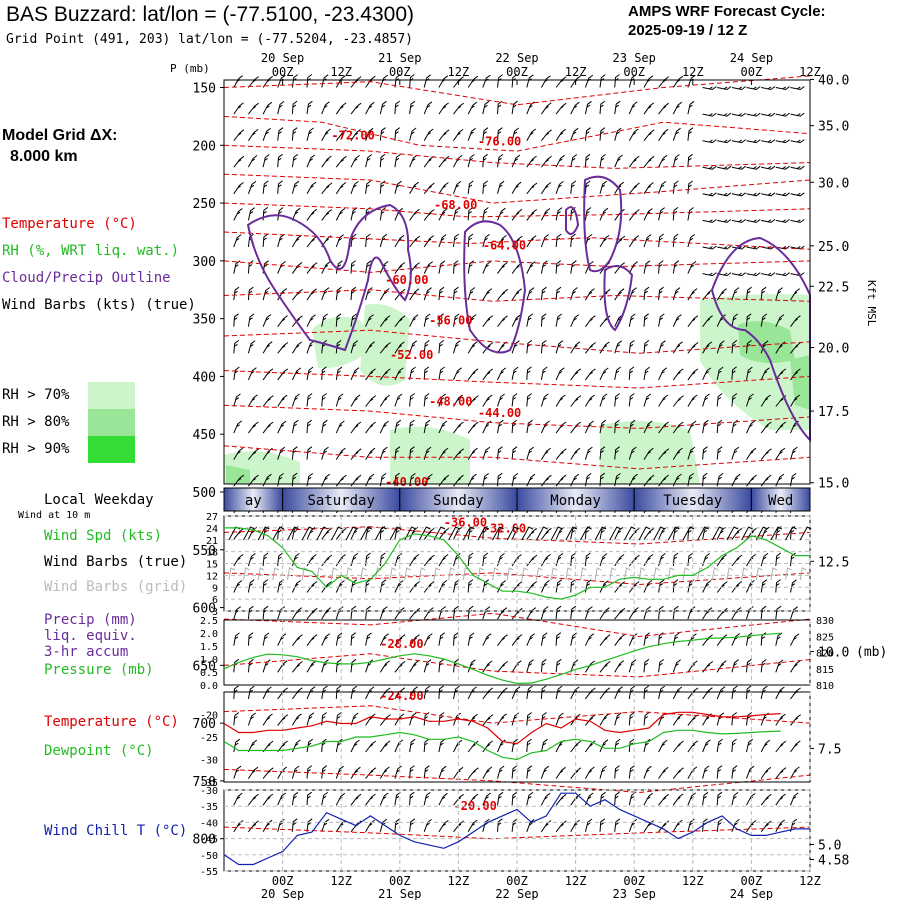 This screenshot has width=900, height=900. I want to click on temperature-label: -44.00, so click(499, 413).